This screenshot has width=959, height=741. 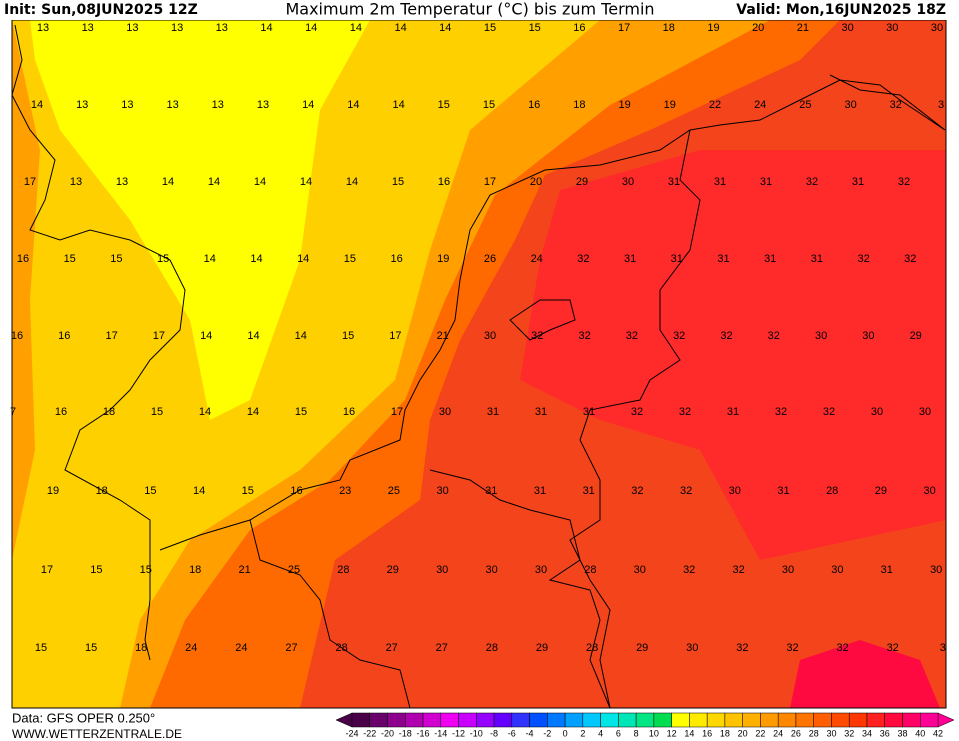 I want to click on colorbar-label: -20, so click(x=387, y=733).